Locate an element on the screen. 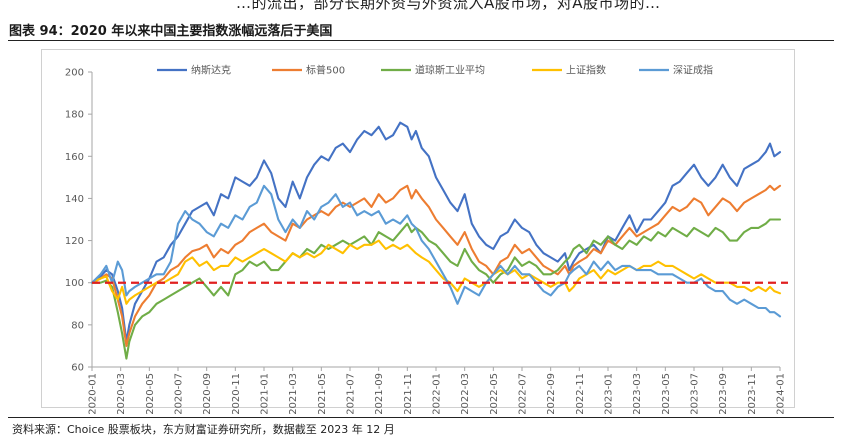 The width and height of the screenshot is (842, 437). title-rule is located at coordinates (421, 40).